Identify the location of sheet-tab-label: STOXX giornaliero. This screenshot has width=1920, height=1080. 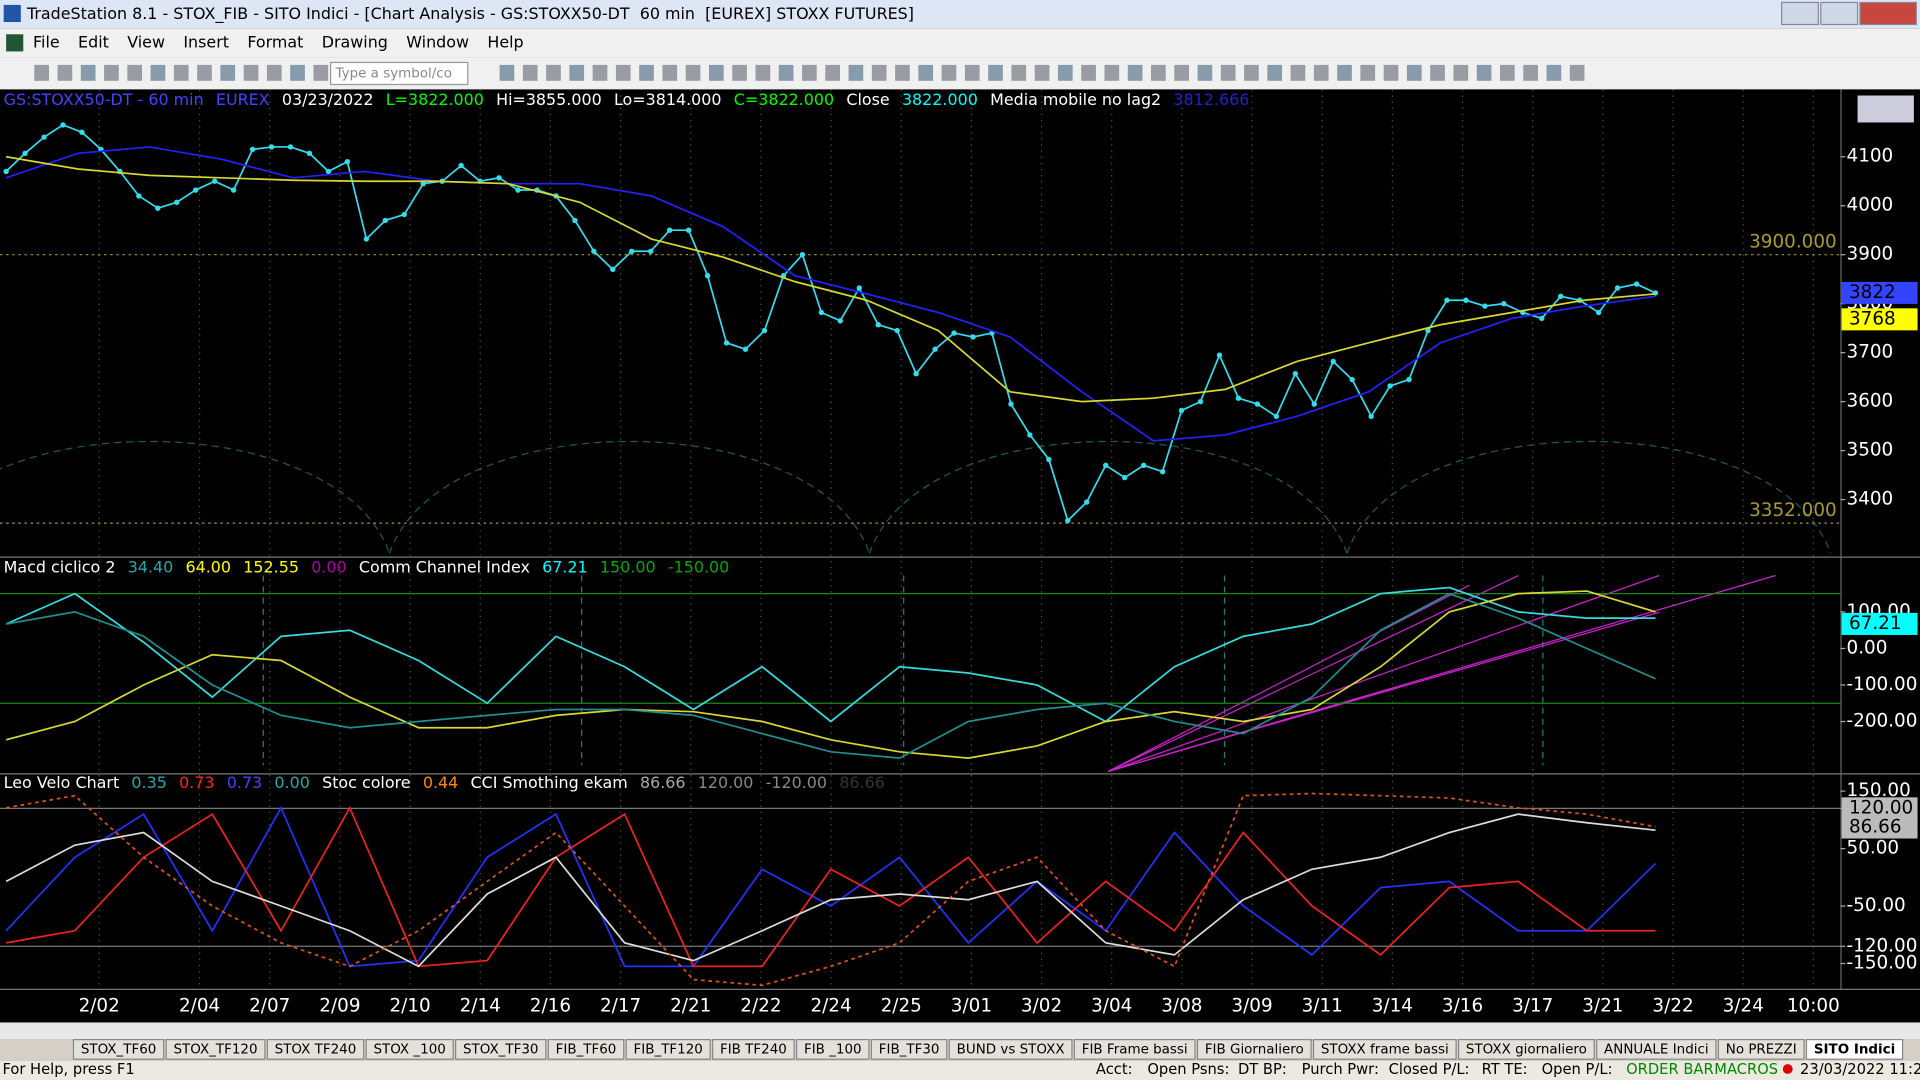
(1526, 1049).